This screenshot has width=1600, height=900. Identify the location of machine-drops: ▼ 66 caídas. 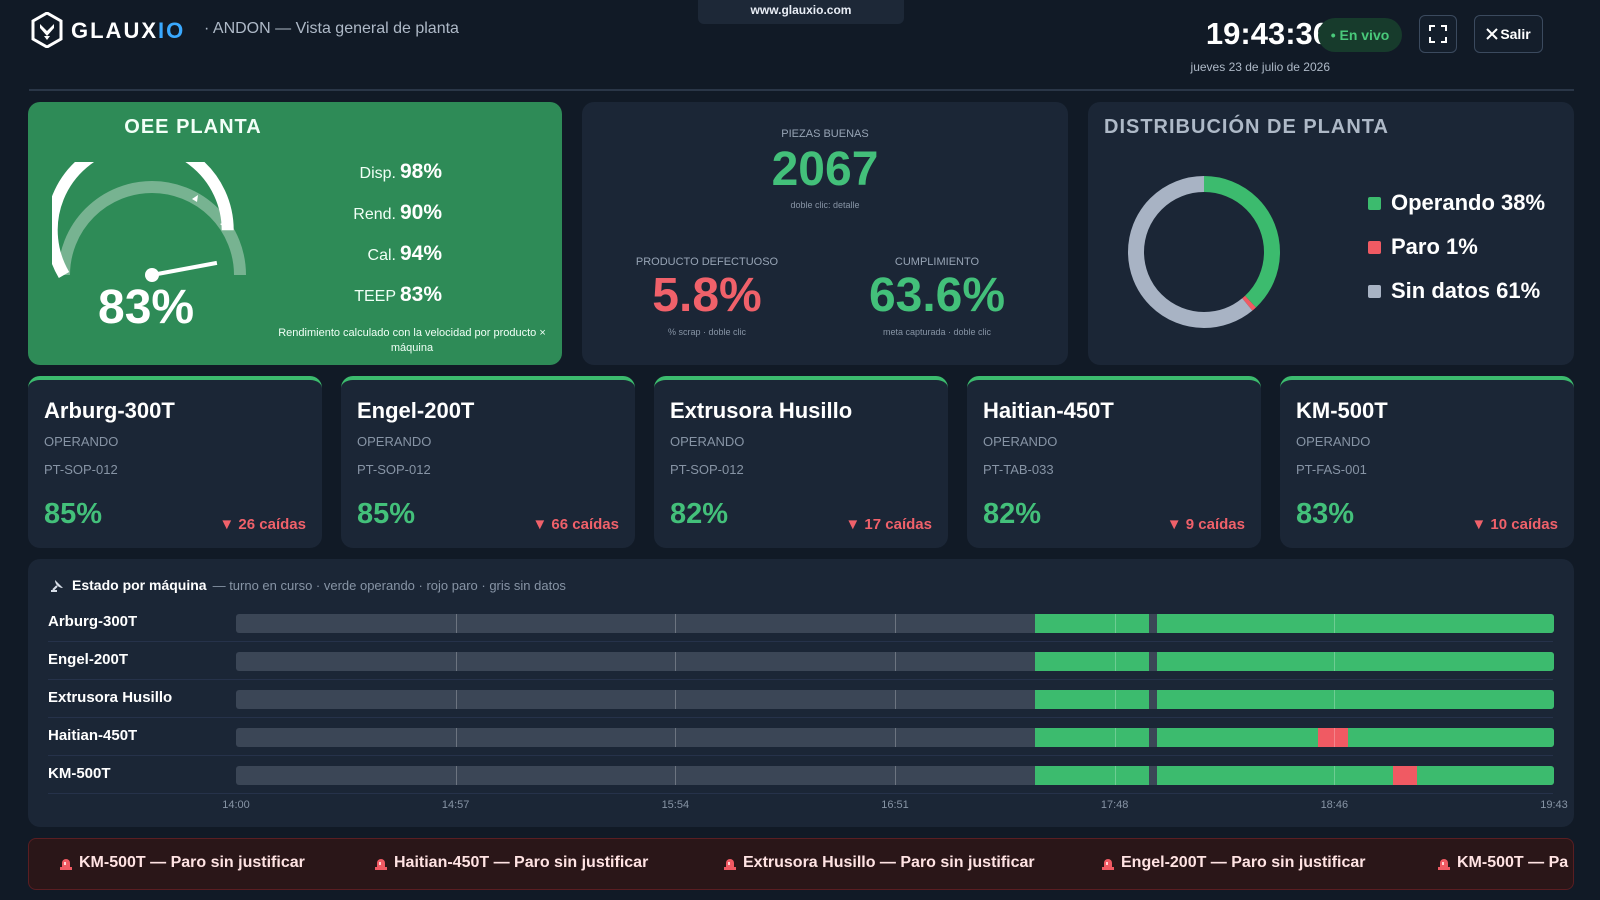
(575, 524).